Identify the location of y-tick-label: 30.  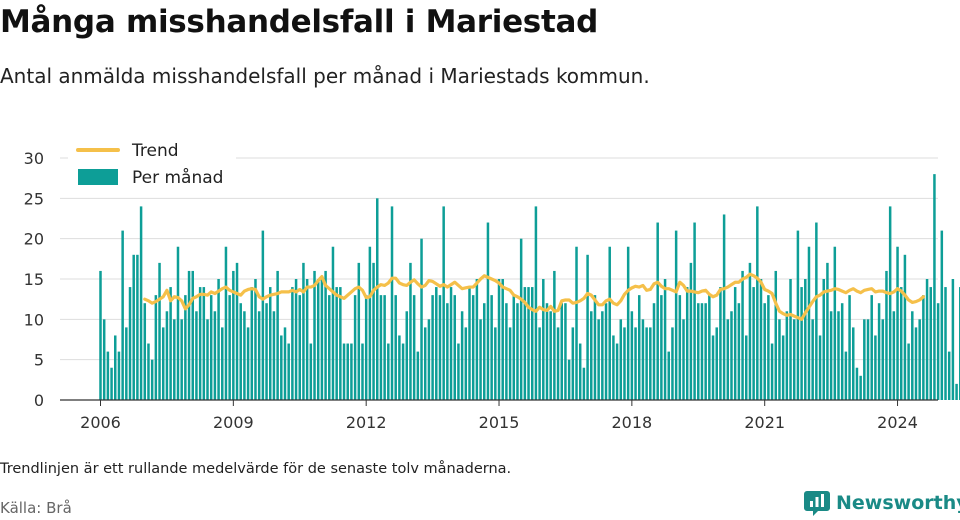
(34, 158).